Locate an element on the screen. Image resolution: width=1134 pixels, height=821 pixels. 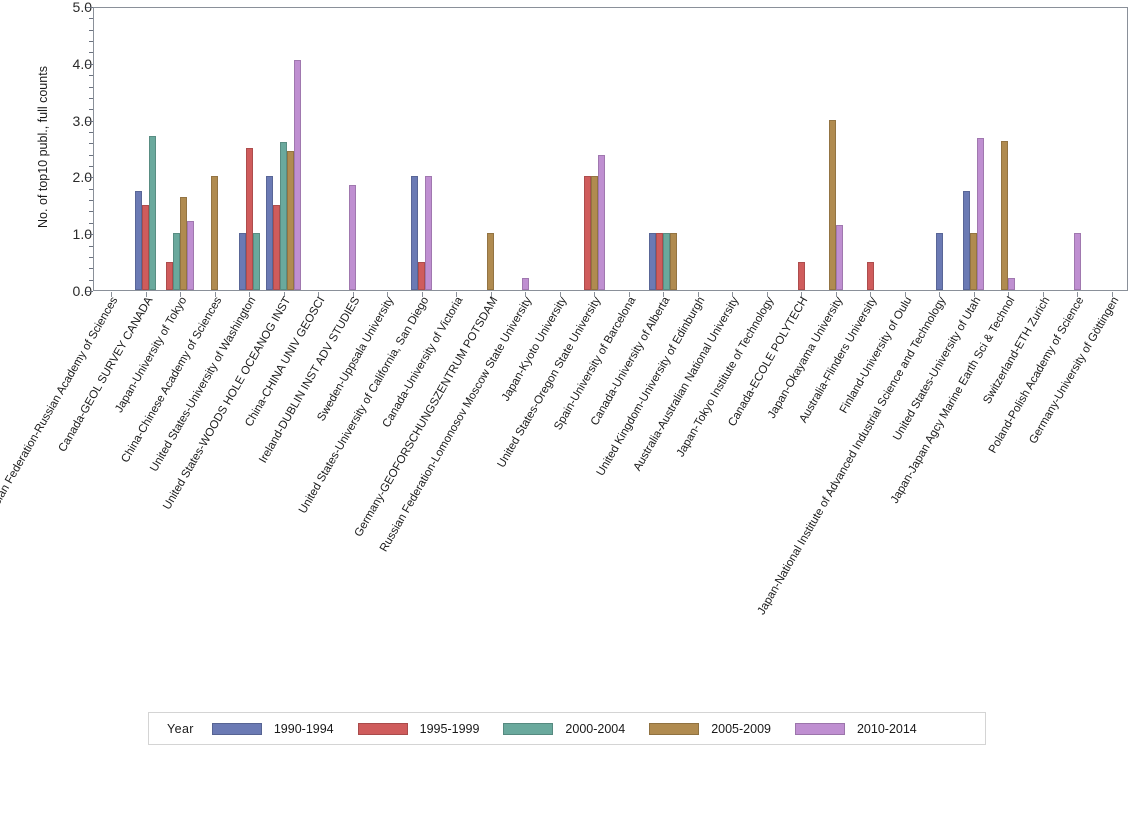
legend-label: 2000-2004 is located at coordinates (595, 728).